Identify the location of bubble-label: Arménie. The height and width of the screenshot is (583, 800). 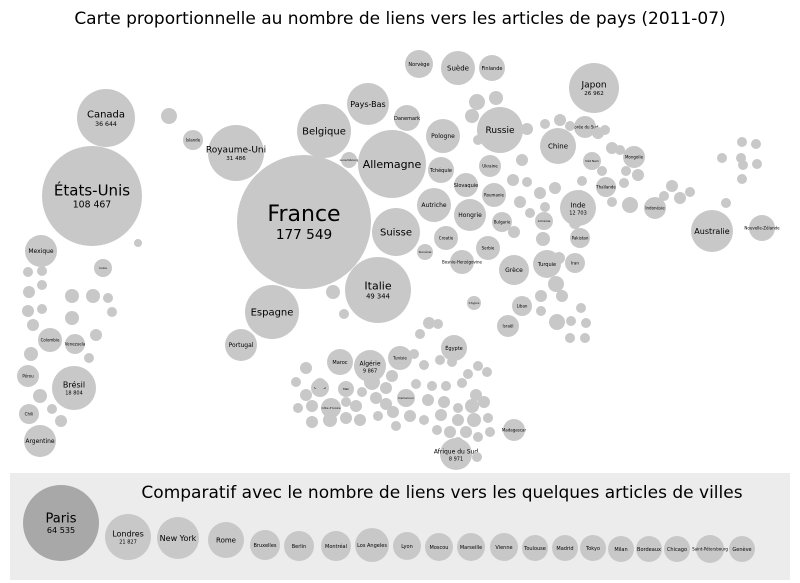
(544, 221).